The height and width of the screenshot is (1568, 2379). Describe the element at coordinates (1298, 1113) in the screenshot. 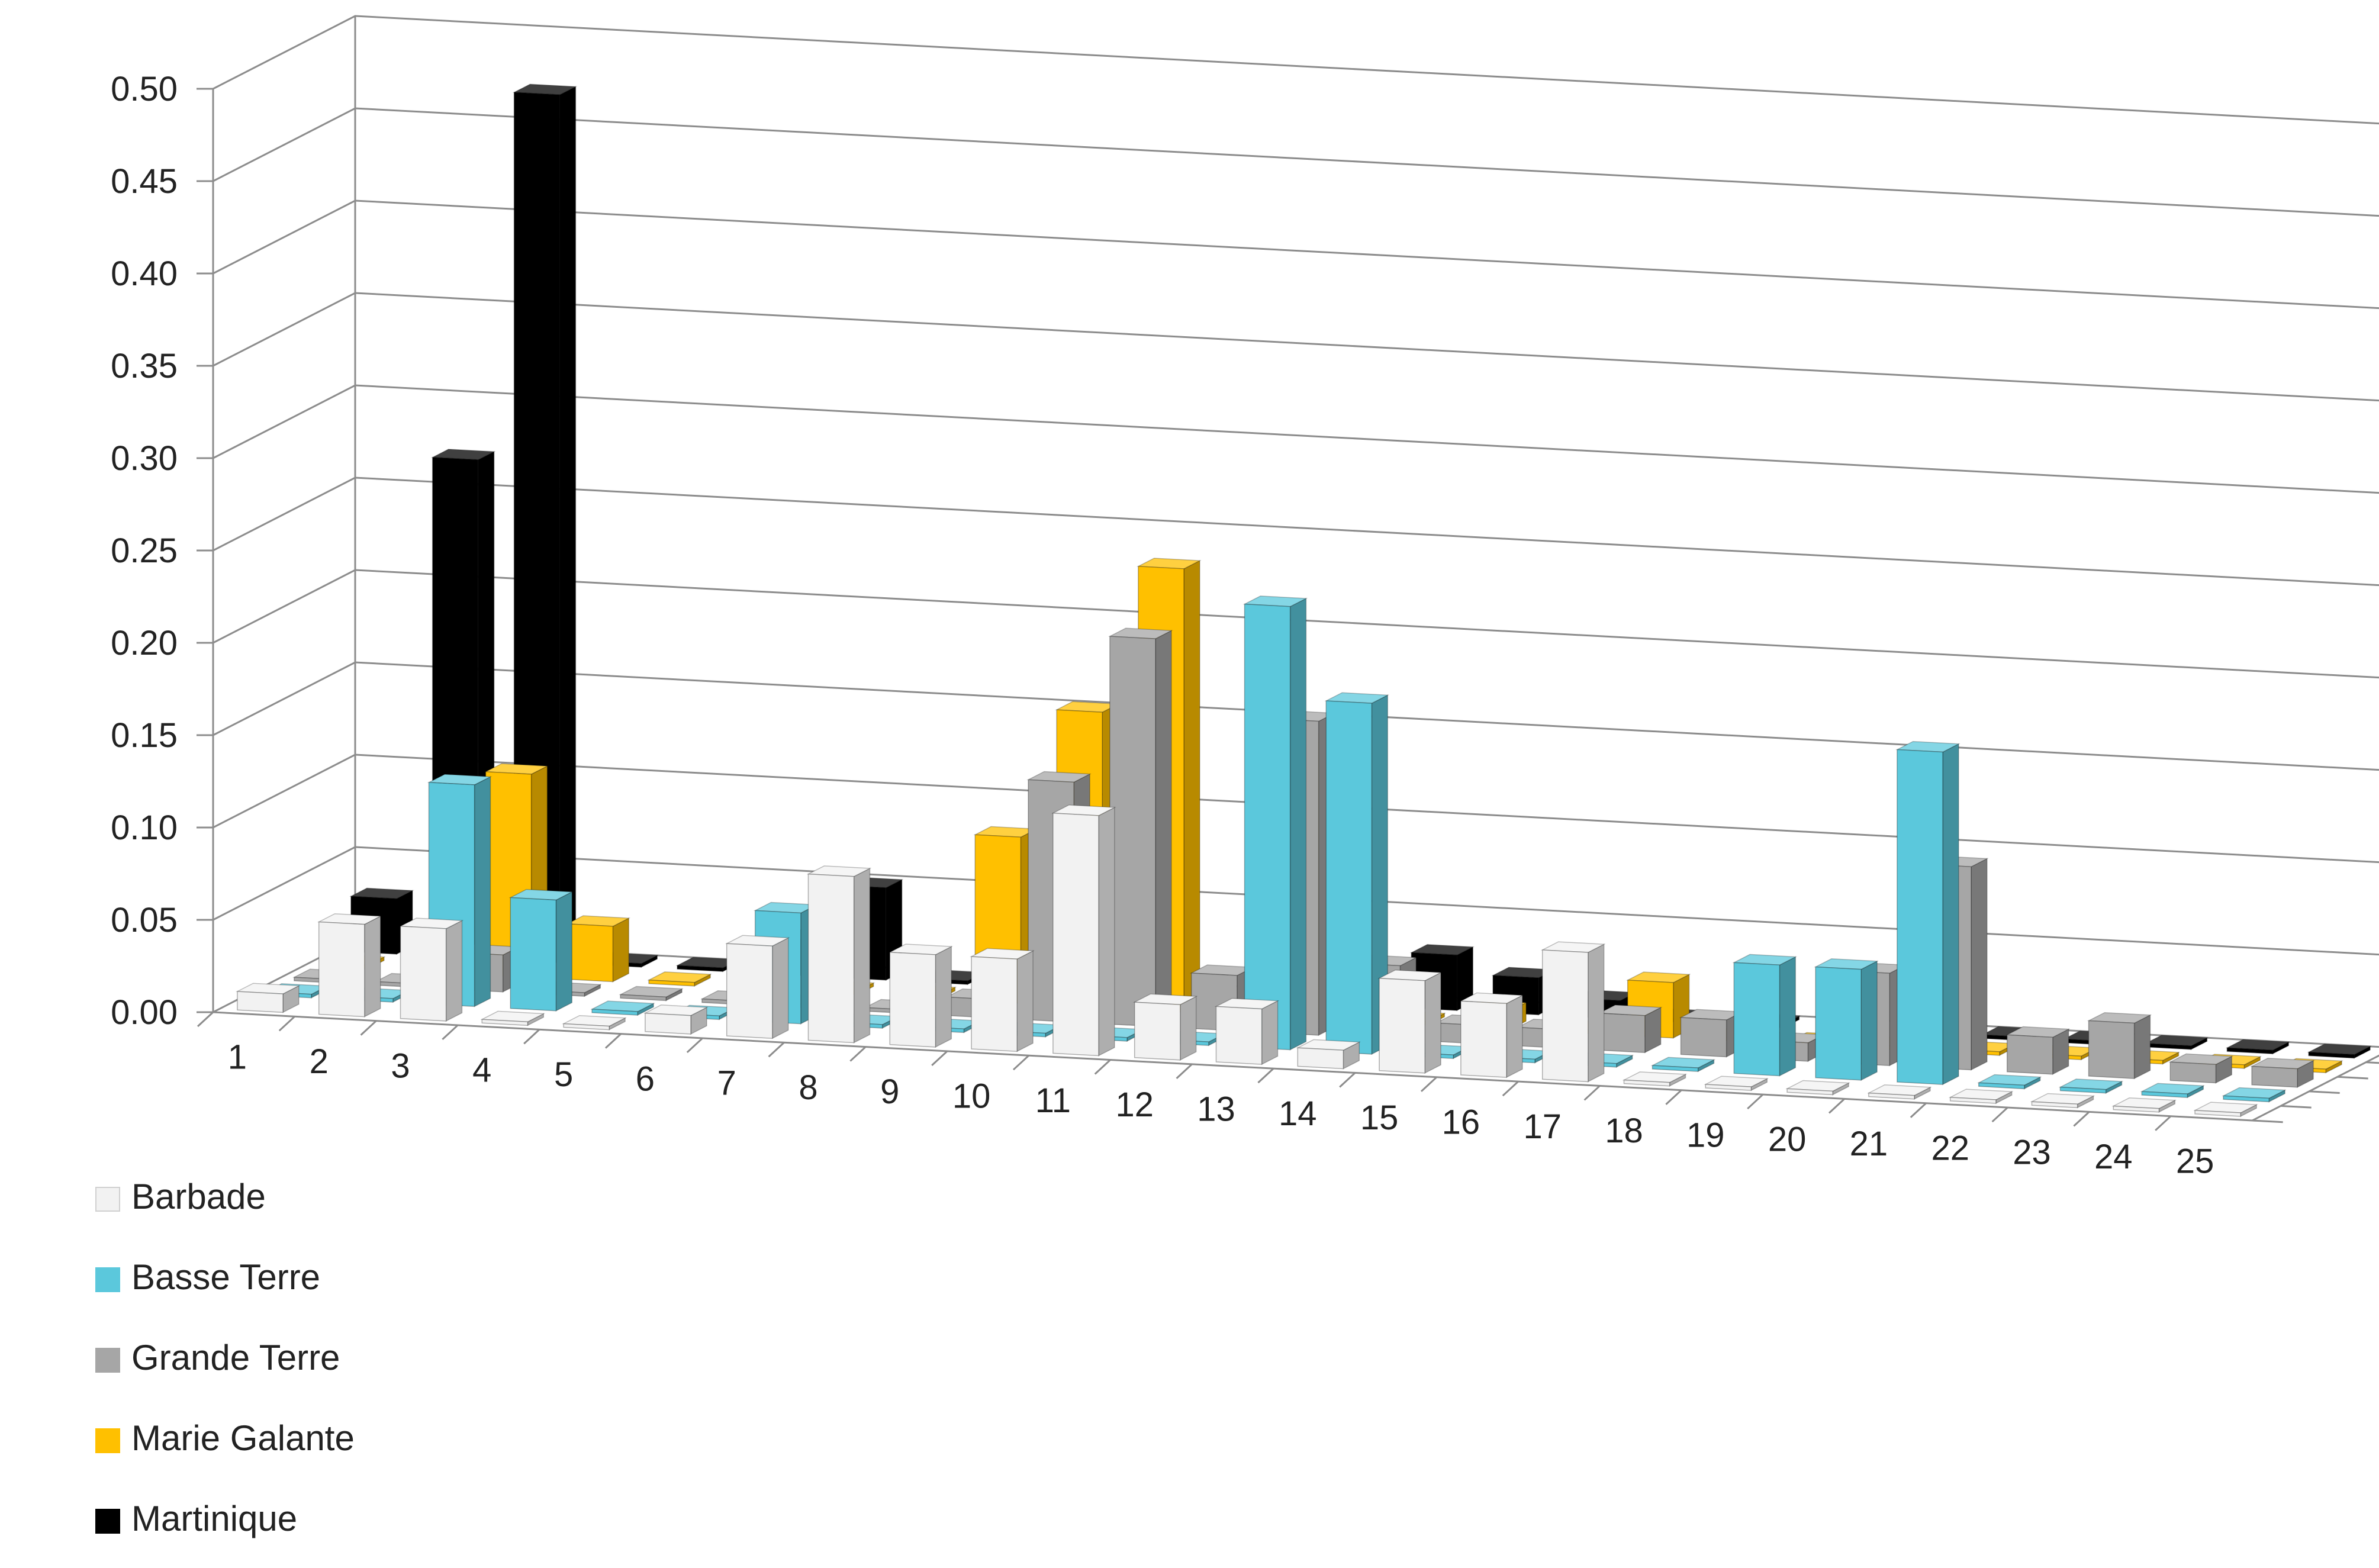

I see `x-tick-label: 14` at that location.